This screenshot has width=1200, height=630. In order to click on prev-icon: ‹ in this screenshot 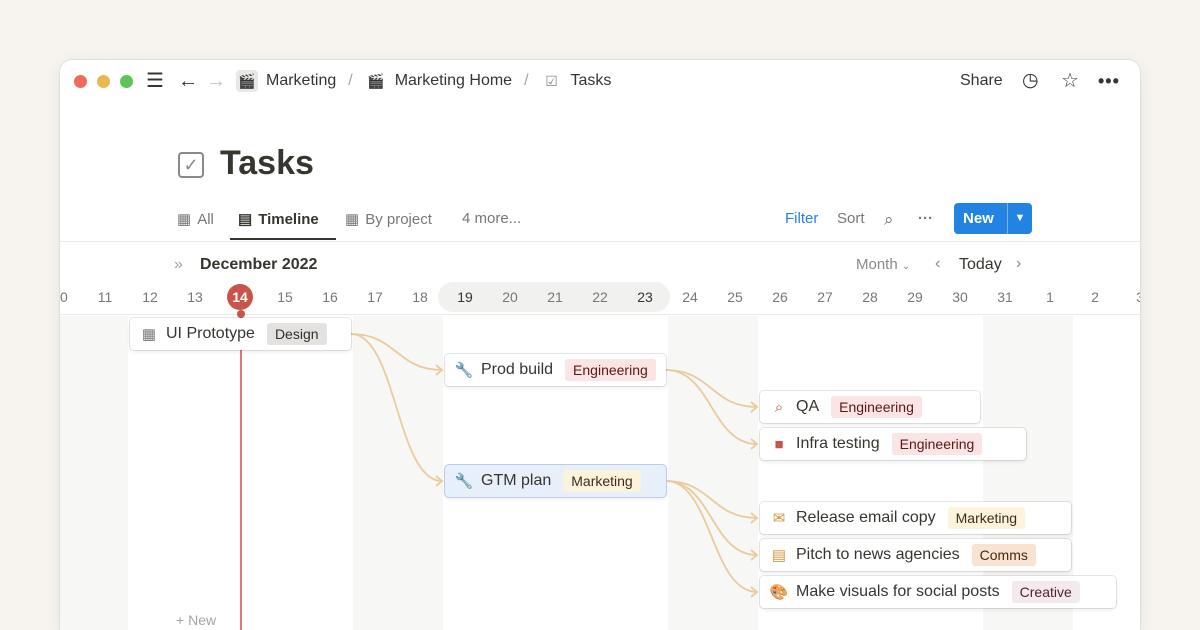, I will do `click(938, 263)`.